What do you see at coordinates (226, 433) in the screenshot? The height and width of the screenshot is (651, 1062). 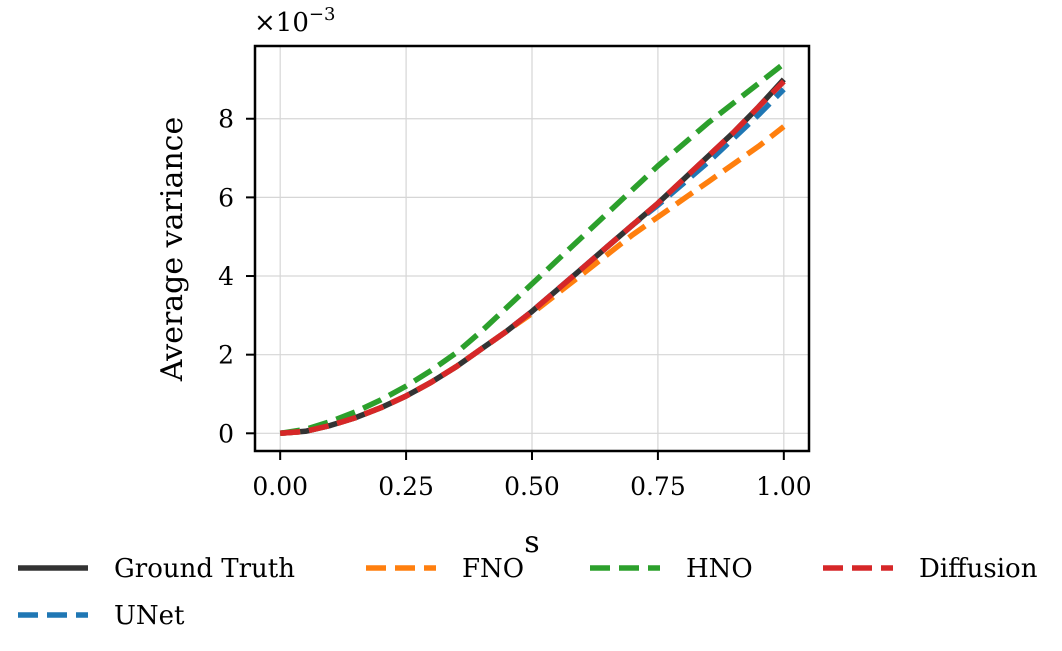 I see `y-tick-label: 0` at bounding box center [226, 433].